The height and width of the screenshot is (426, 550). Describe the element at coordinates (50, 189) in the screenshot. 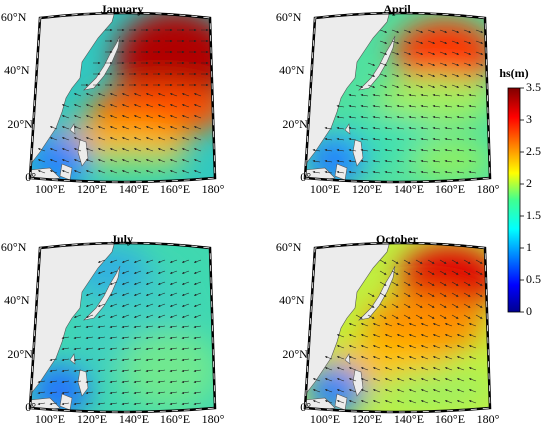

I see `lon-label: 100°E` at that location.